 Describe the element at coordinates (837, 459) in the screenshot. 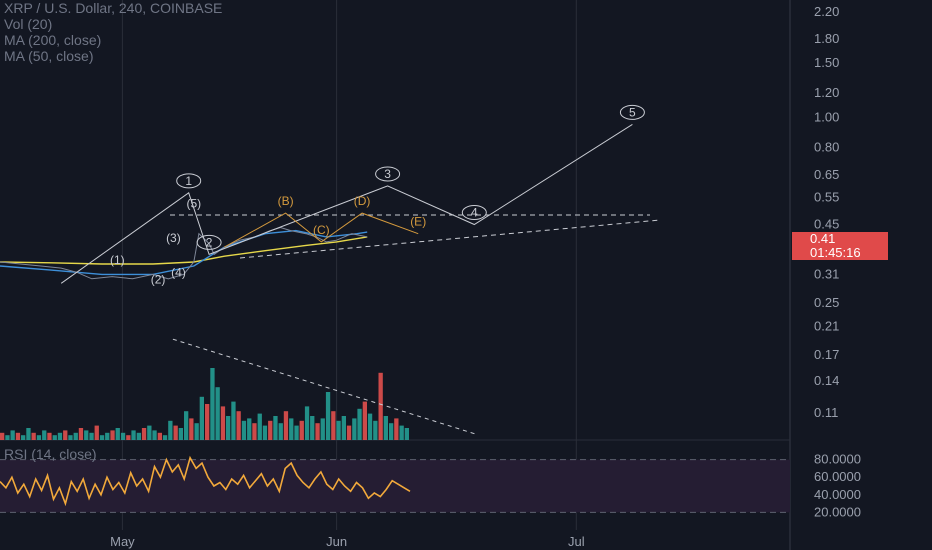

I see `rsi-tick-label: 80.0000` at that location.